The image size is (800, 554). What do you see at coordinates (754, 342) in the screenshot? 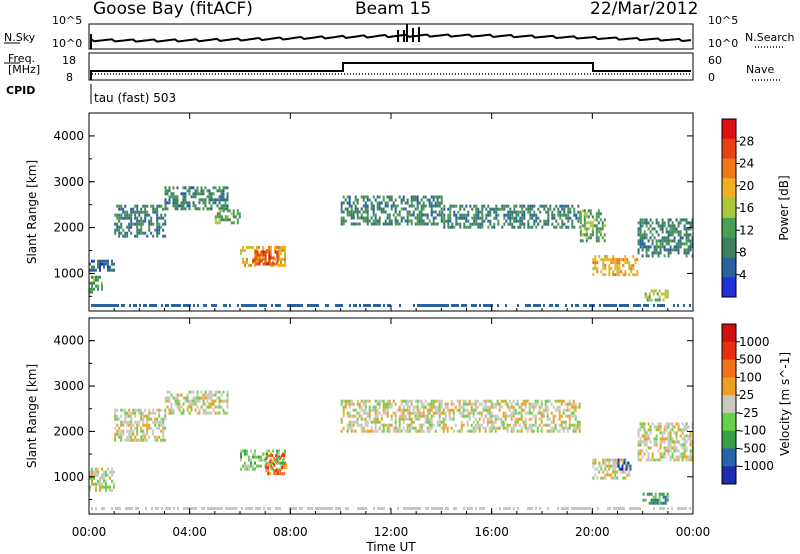
I see `velocity-colorbar-label-0: 1000` at bounding box center [754, 342].